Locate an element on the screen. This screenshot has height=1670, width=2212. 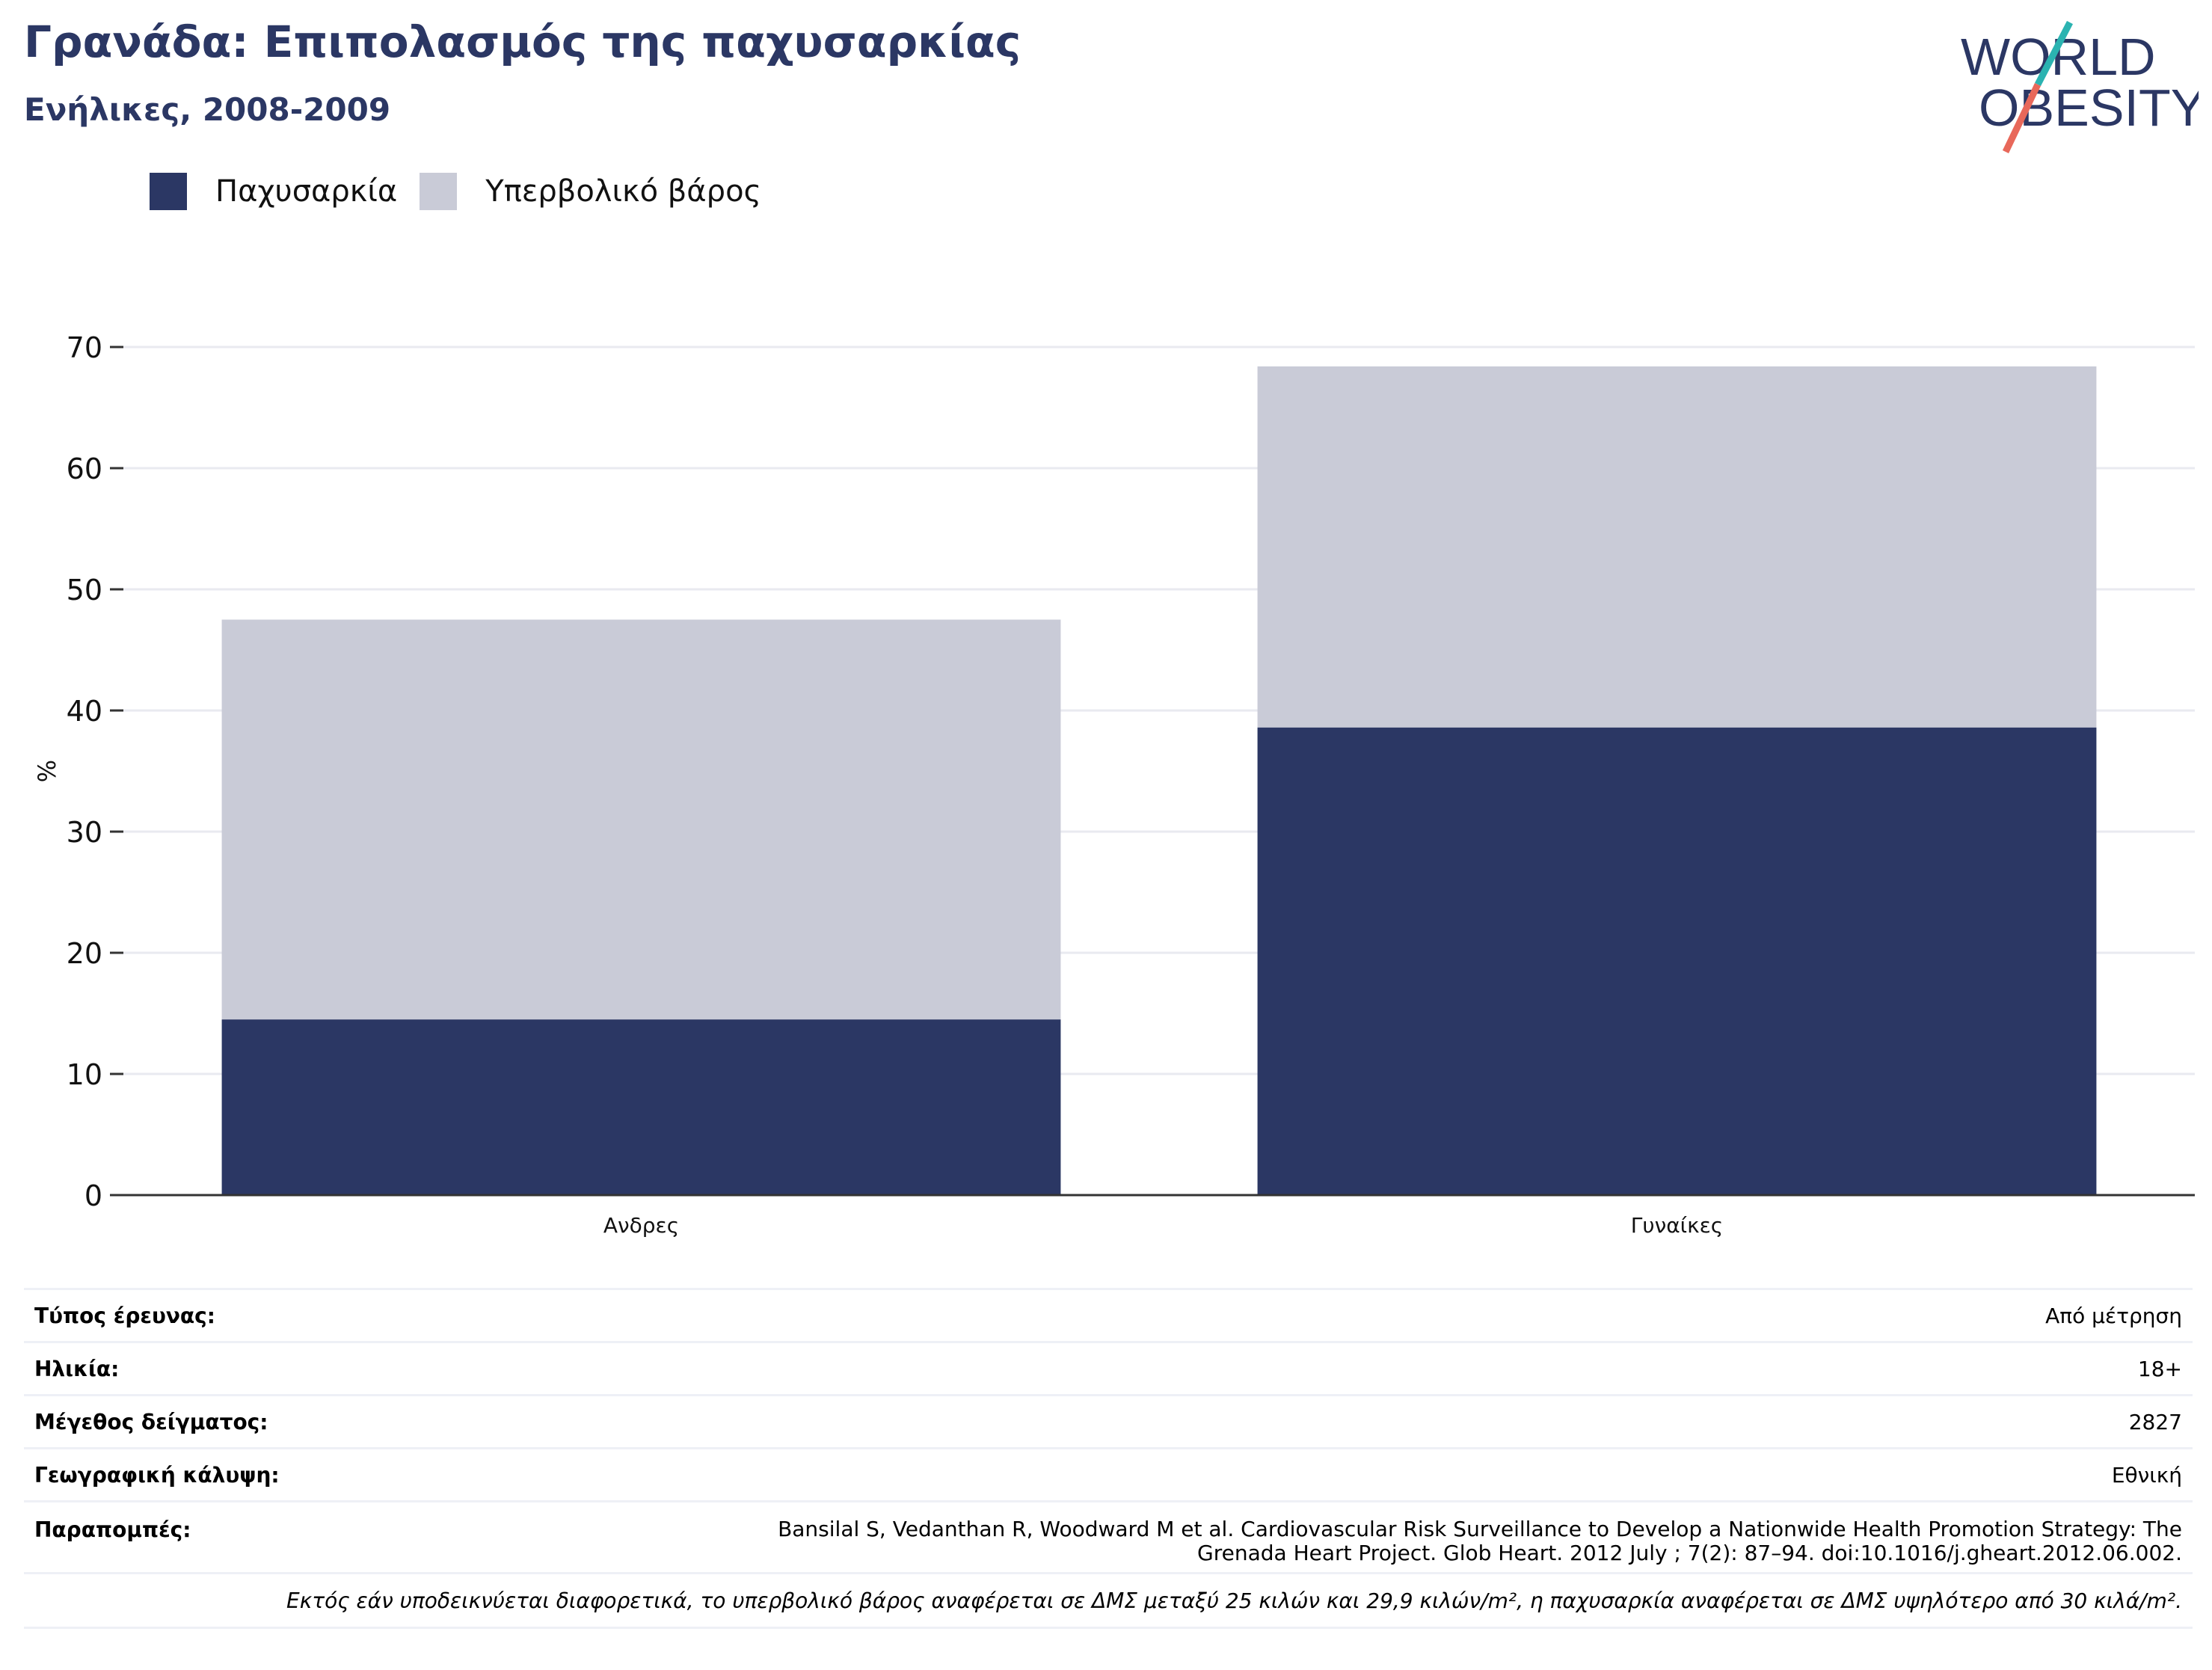
logo-slash-coral is located at coordinates (2022, 118).